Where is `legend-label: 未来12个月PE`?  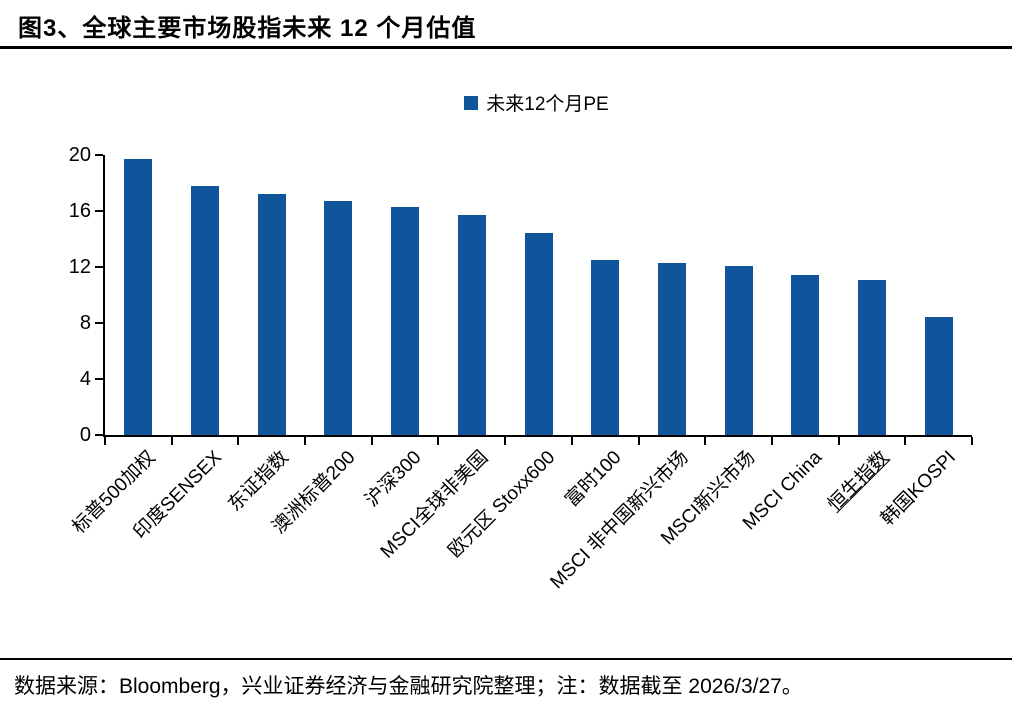 legend-label: 未来12个月PE is located at coordinates (547, 104).